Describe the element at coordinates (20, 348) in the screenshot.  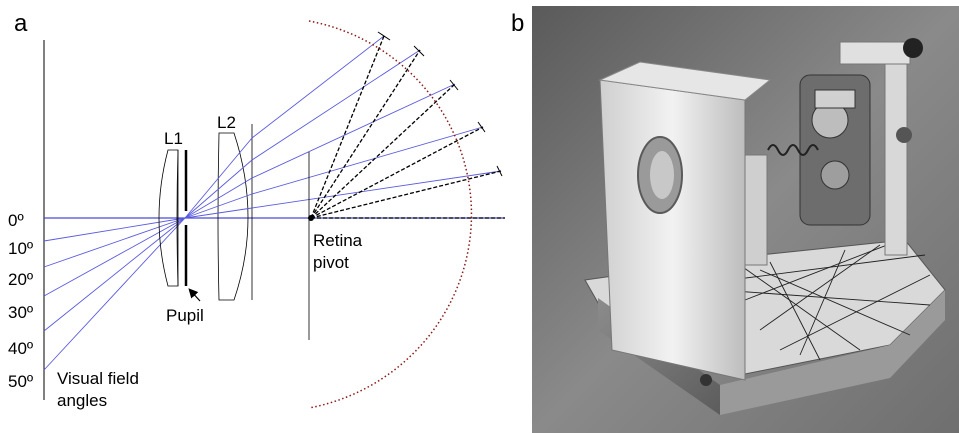
I see `angle-label-40: 40º` at that location.